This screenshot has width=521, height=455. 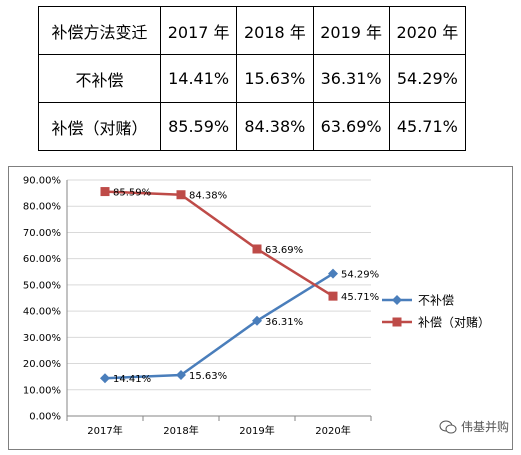 I want to click on y-tick-label: 70.00%, so click(x=42, y=233).